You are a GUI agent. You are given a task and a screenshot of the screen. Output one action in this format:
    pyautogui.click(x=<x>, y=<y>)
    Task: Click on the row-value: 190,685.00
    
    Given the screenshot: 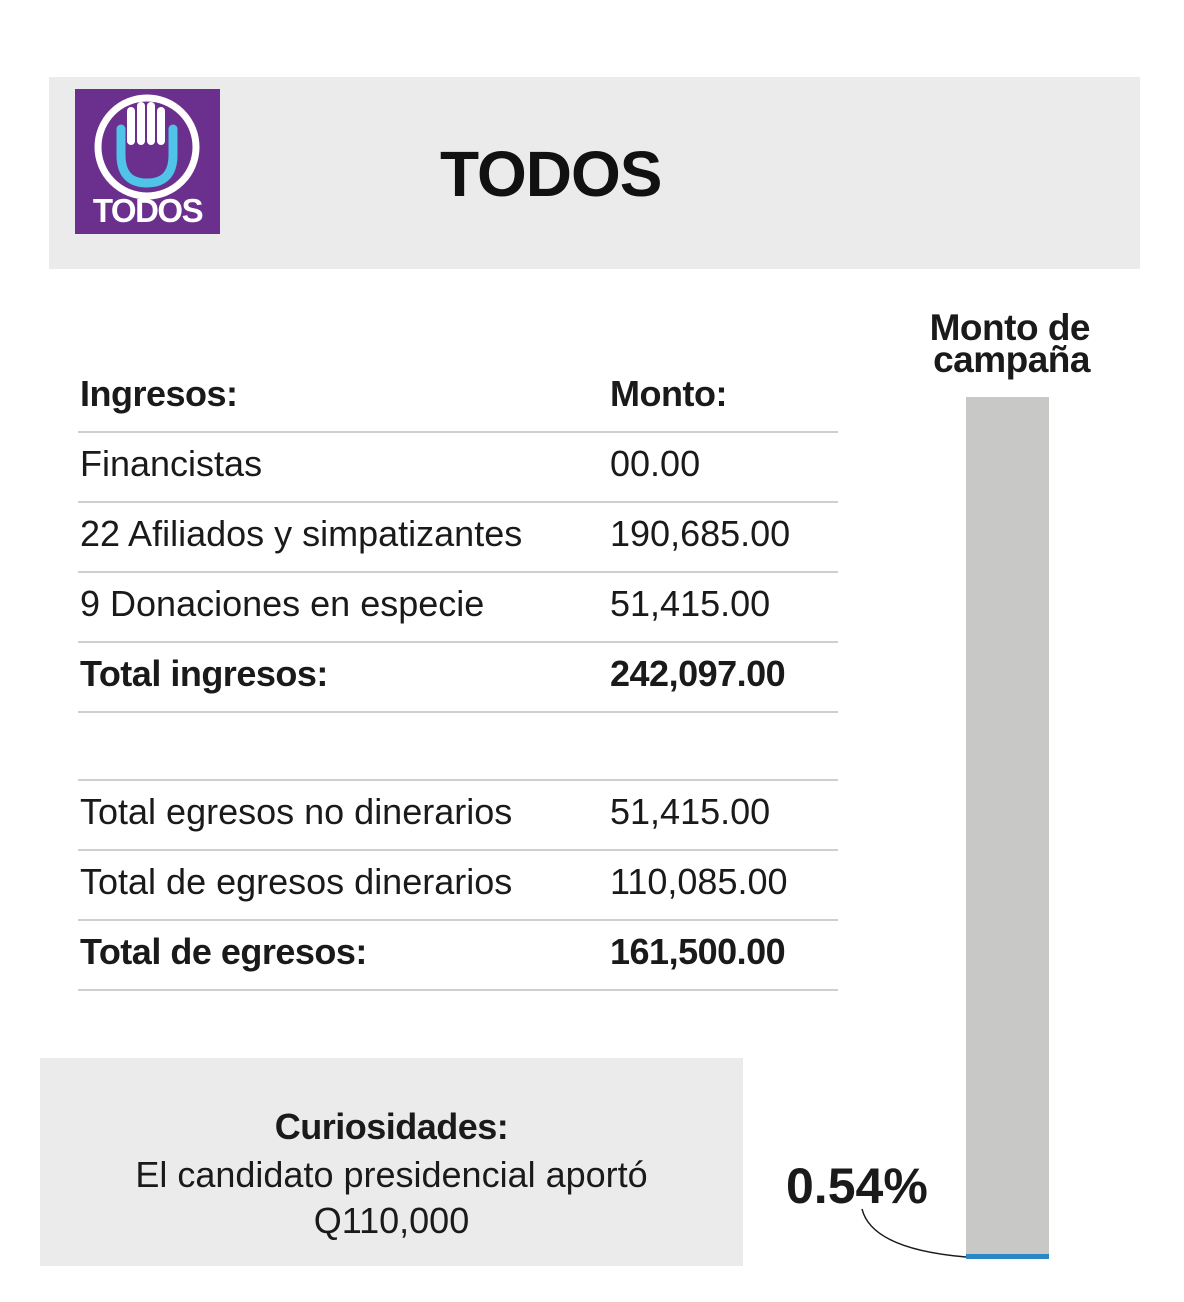 What is the action you would take?
    pyautogui.click(x=700, y=533)
    